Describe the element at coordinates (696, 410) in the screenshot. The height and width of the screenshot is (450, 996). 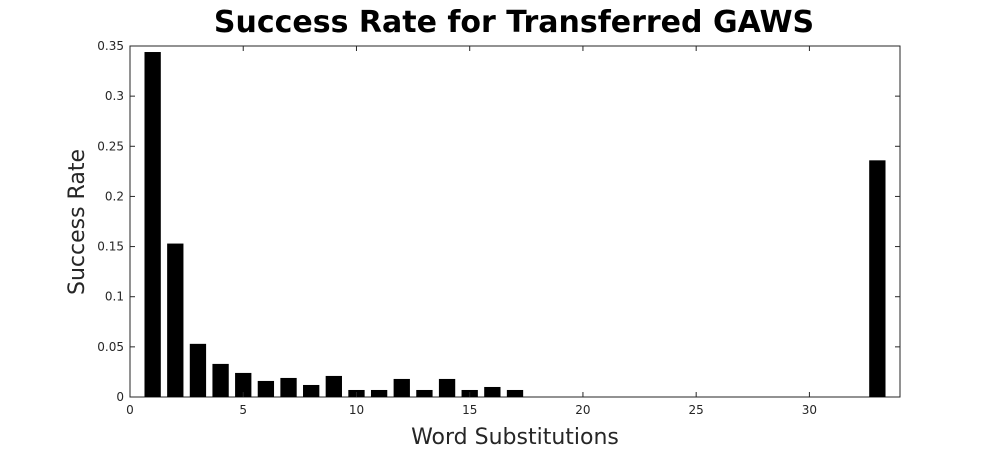
I see `x-tick-label-25: 25` at that location.